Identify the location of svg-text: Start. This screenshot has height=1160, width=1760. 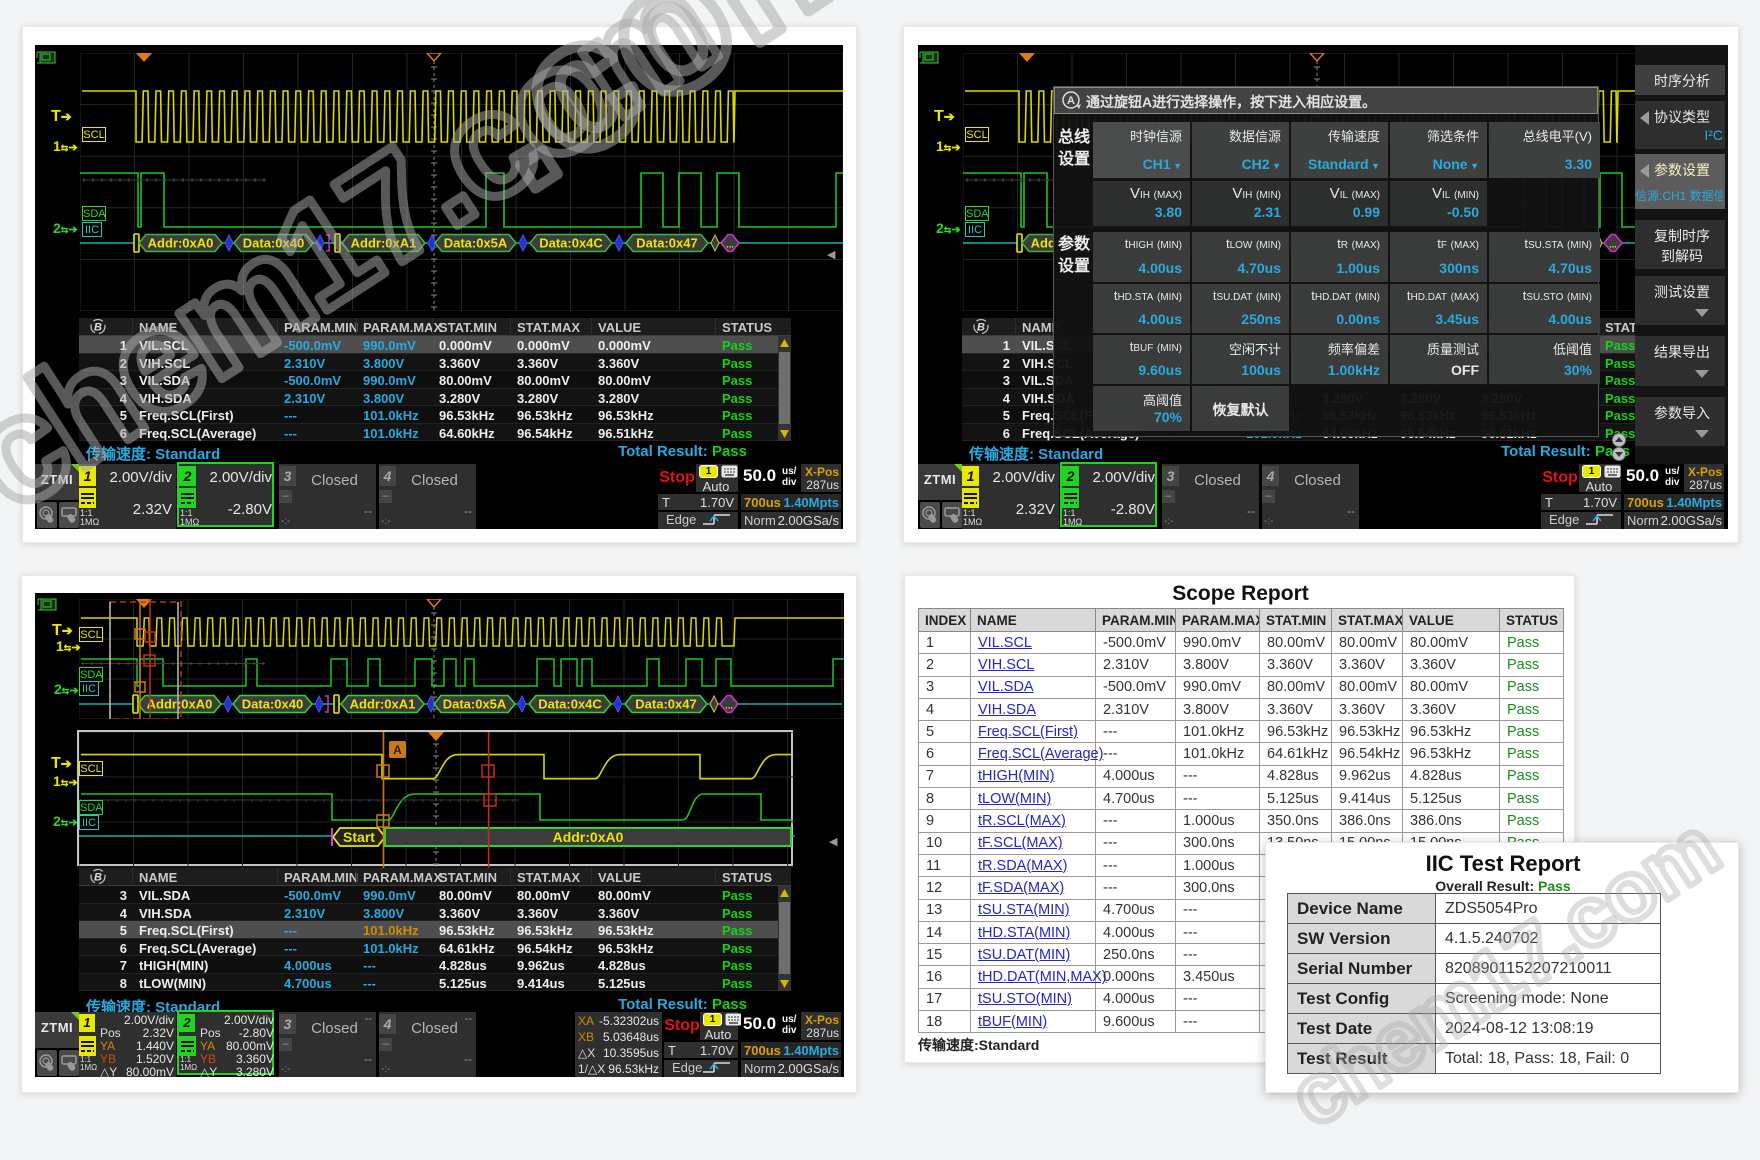
(359, 837).